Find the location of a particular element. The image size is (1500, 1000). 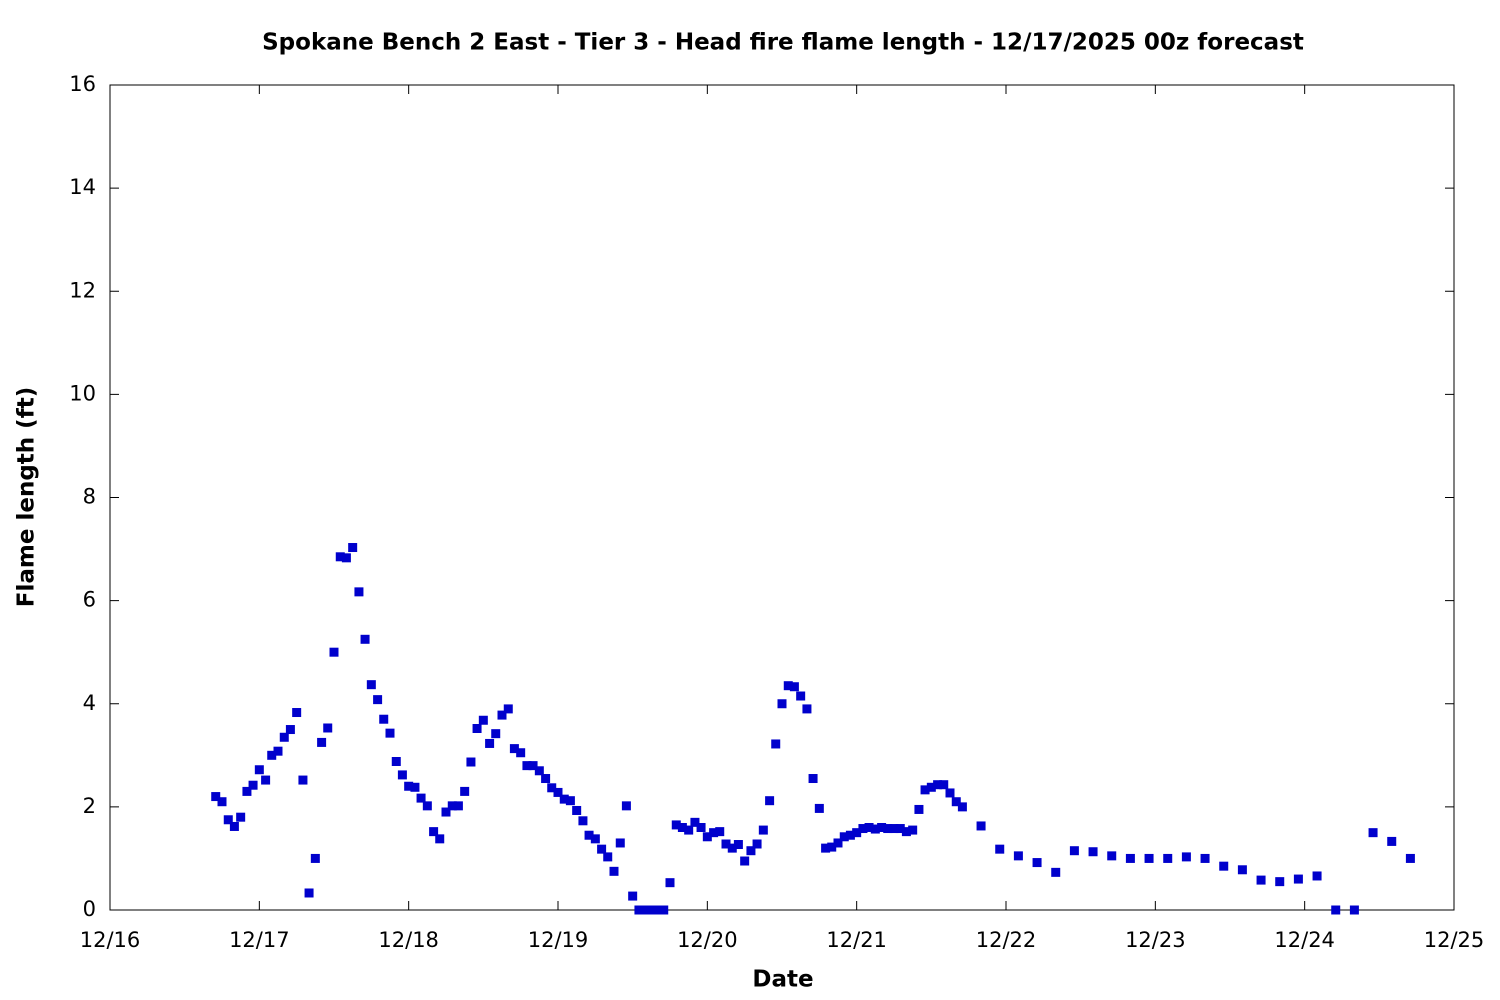

x-tick-label: 12/25 is located at coordinates (1454, 940).